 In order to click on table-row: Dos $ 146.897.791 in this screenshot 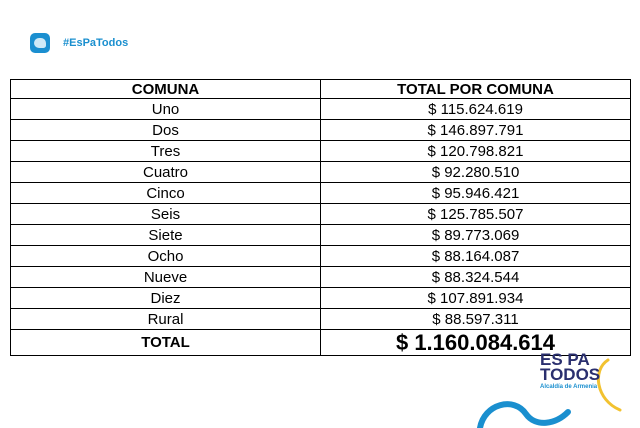, I will do `click(320, 130)`.